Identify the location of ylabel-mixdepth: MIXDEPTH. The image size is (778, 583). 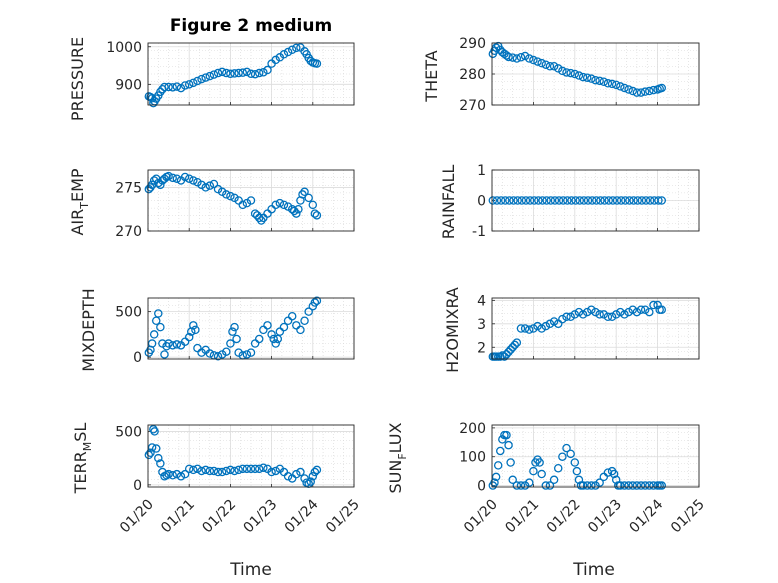
(88, 329).